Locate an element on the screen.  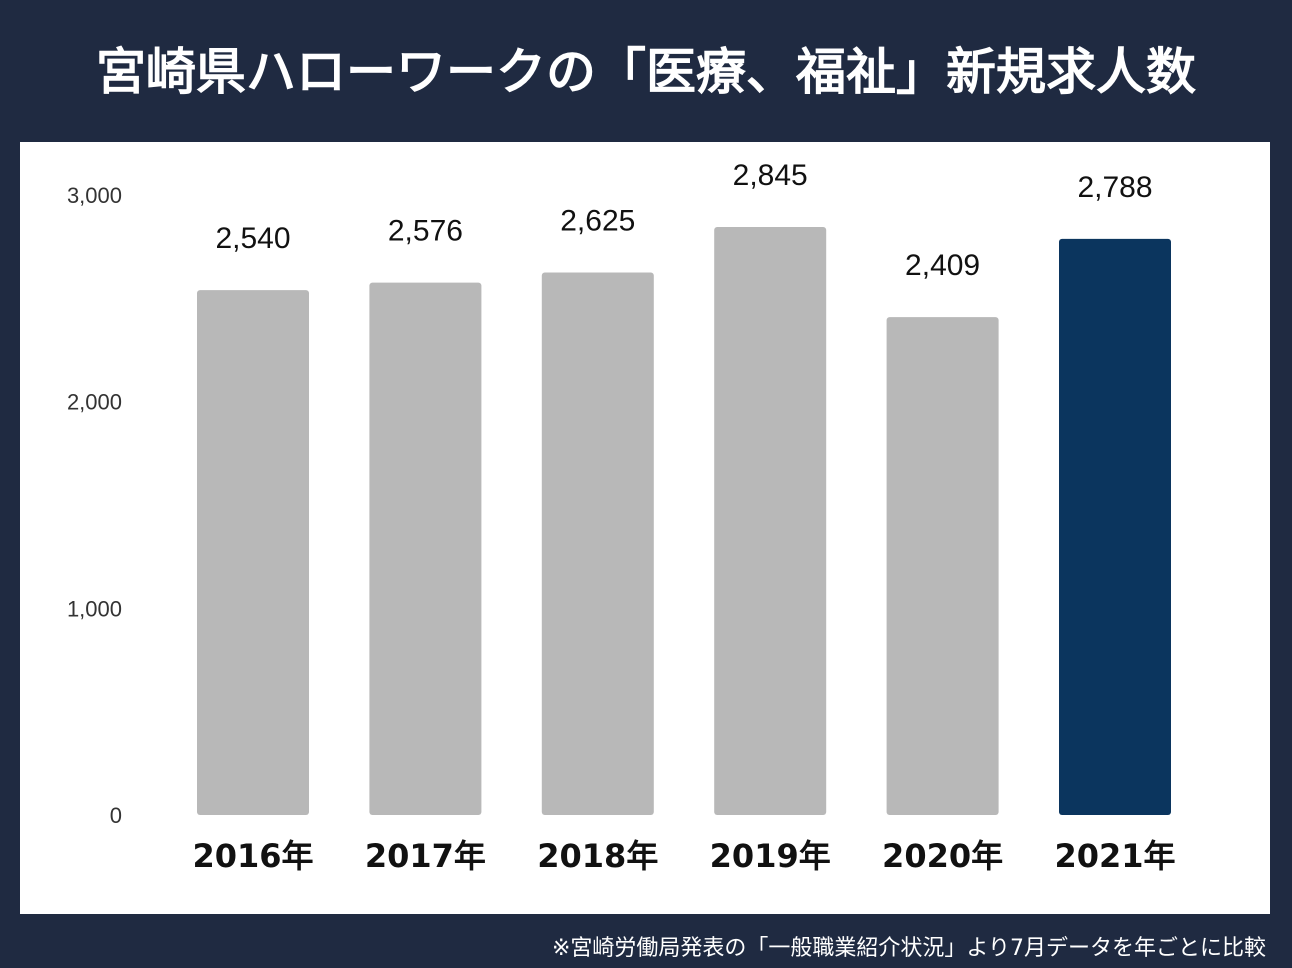
x-tick-label: 2021年 is located at coordinates (1114, 856).